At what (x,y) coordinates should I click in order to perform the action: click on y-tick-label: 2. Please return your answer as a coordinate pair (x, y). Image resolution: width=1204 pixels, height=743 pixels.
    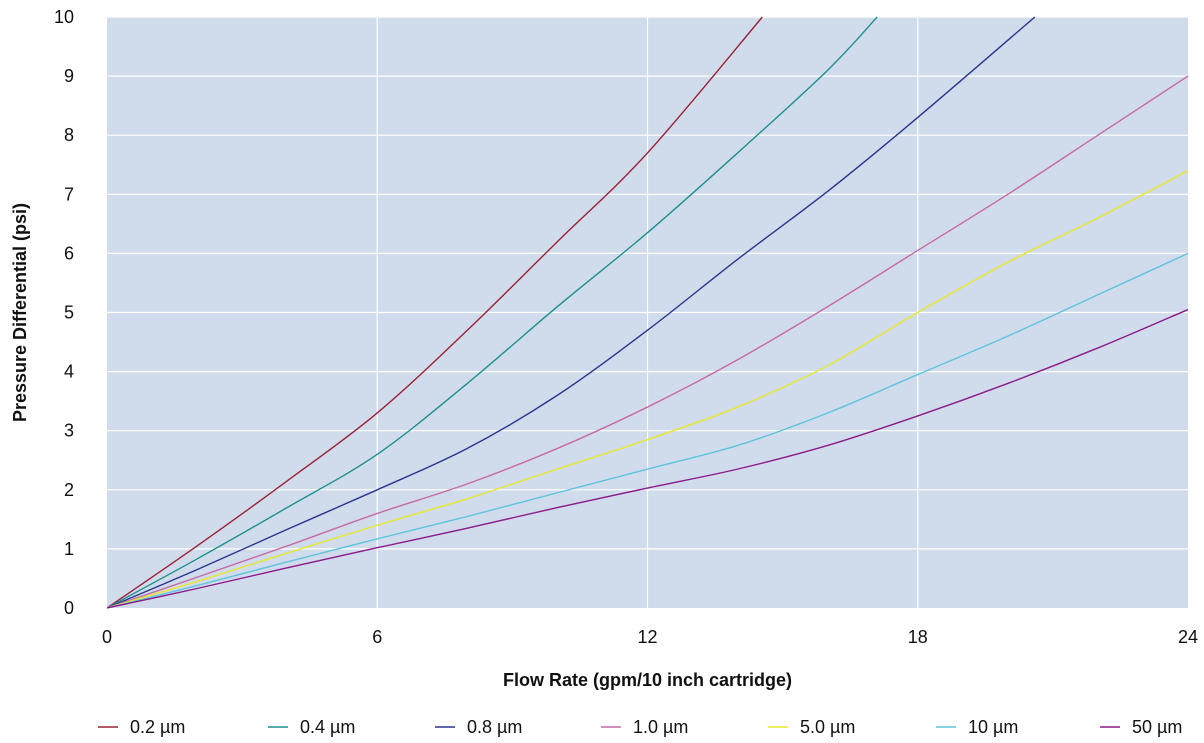
    Looking at the image, I should click on (69, 490).